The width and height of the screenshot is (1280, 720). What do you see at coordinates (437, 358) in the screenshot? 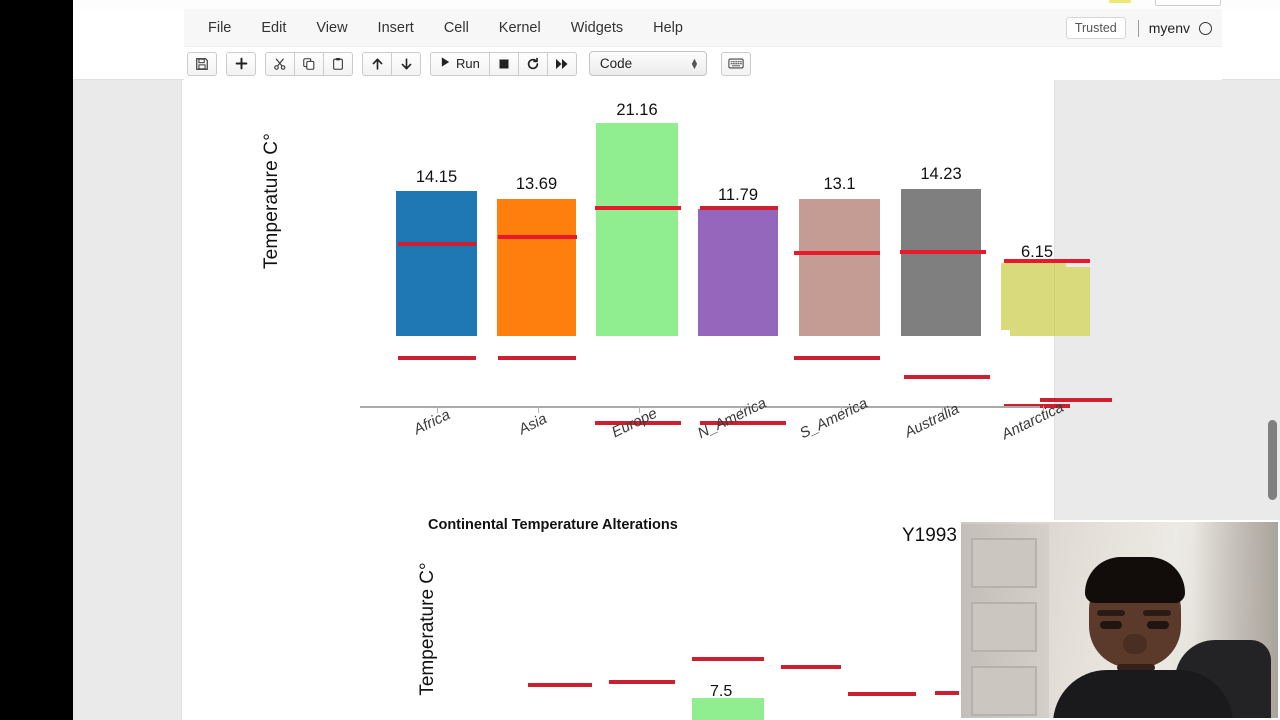
I see `overlay-line-africa-low` at bounding box center [437, 358].